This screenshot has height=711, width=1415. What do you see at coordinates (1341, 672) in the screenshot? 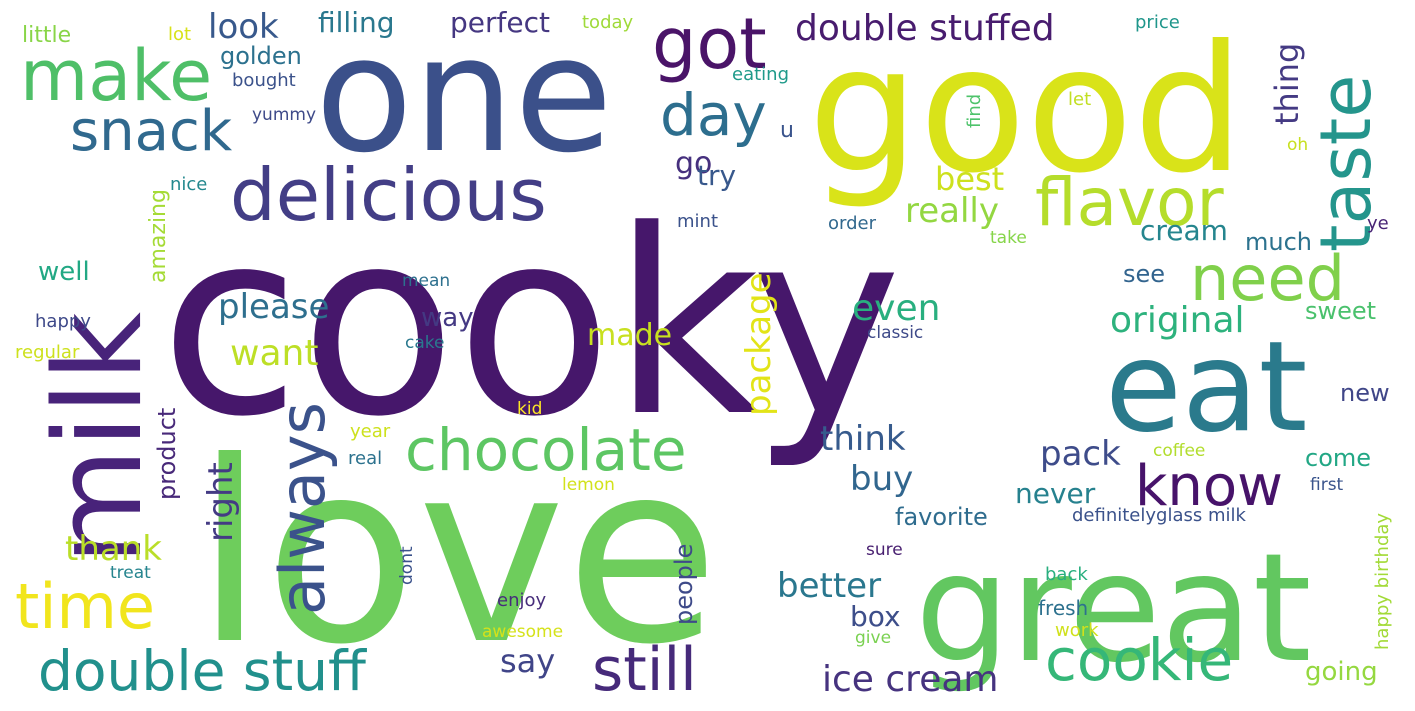
I see `cloud-word: going` at bounding box center [1341, 672].